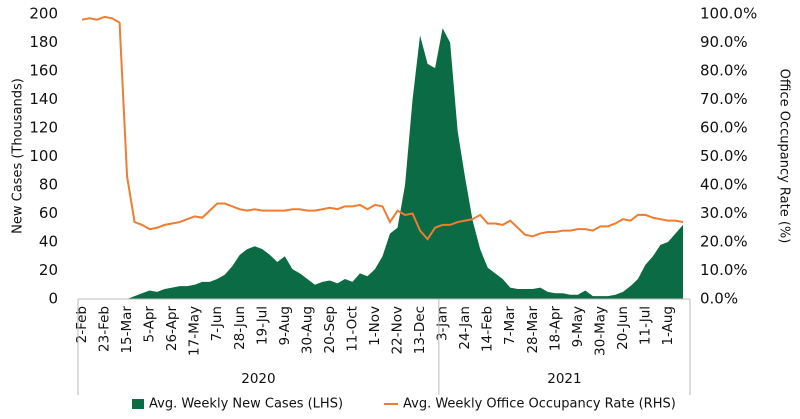 This screenshot has width=800, height=419. What do you see at coordinates (127, 330) in the screenshot?
I see `x-tick-label: 15-Mar` at bounding box center [127, 330].